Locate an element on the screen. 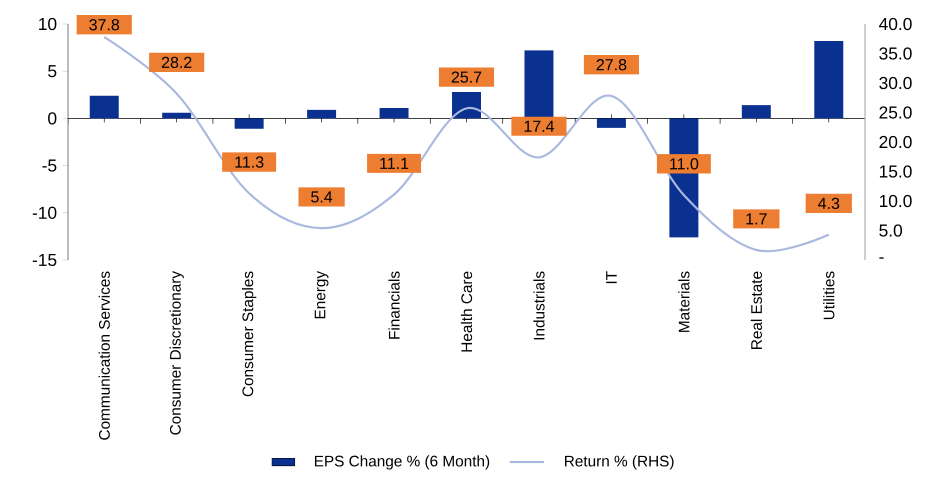  x-tick-label: Consumer Staples is located at coordinates (249, 334).